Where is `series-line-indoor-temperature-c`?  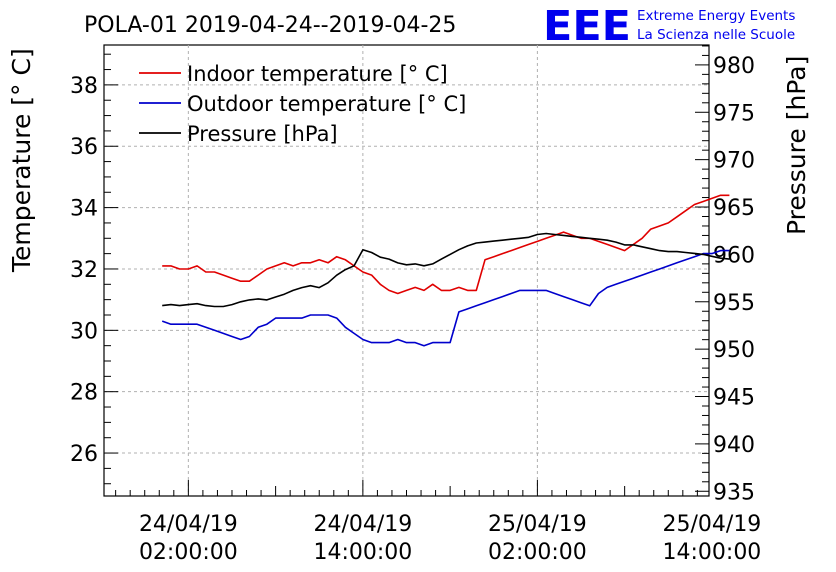
series-line-indoor-temperature-c is located at coordinates (446, 244).